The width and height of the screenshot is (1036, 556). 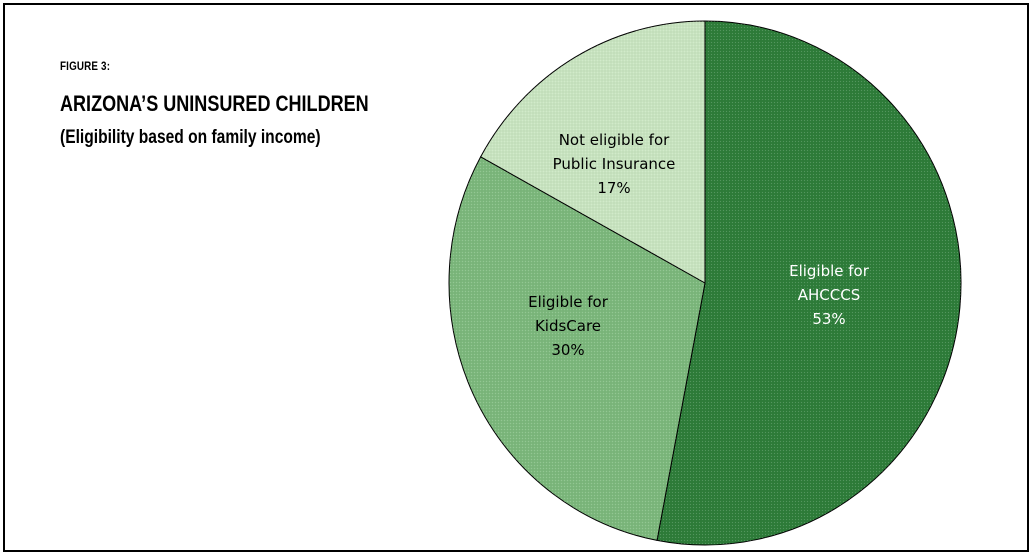 I want to click on chart-title: ARIZONA’S UNINSURED CHILDREN, so click(x=214, y=103).